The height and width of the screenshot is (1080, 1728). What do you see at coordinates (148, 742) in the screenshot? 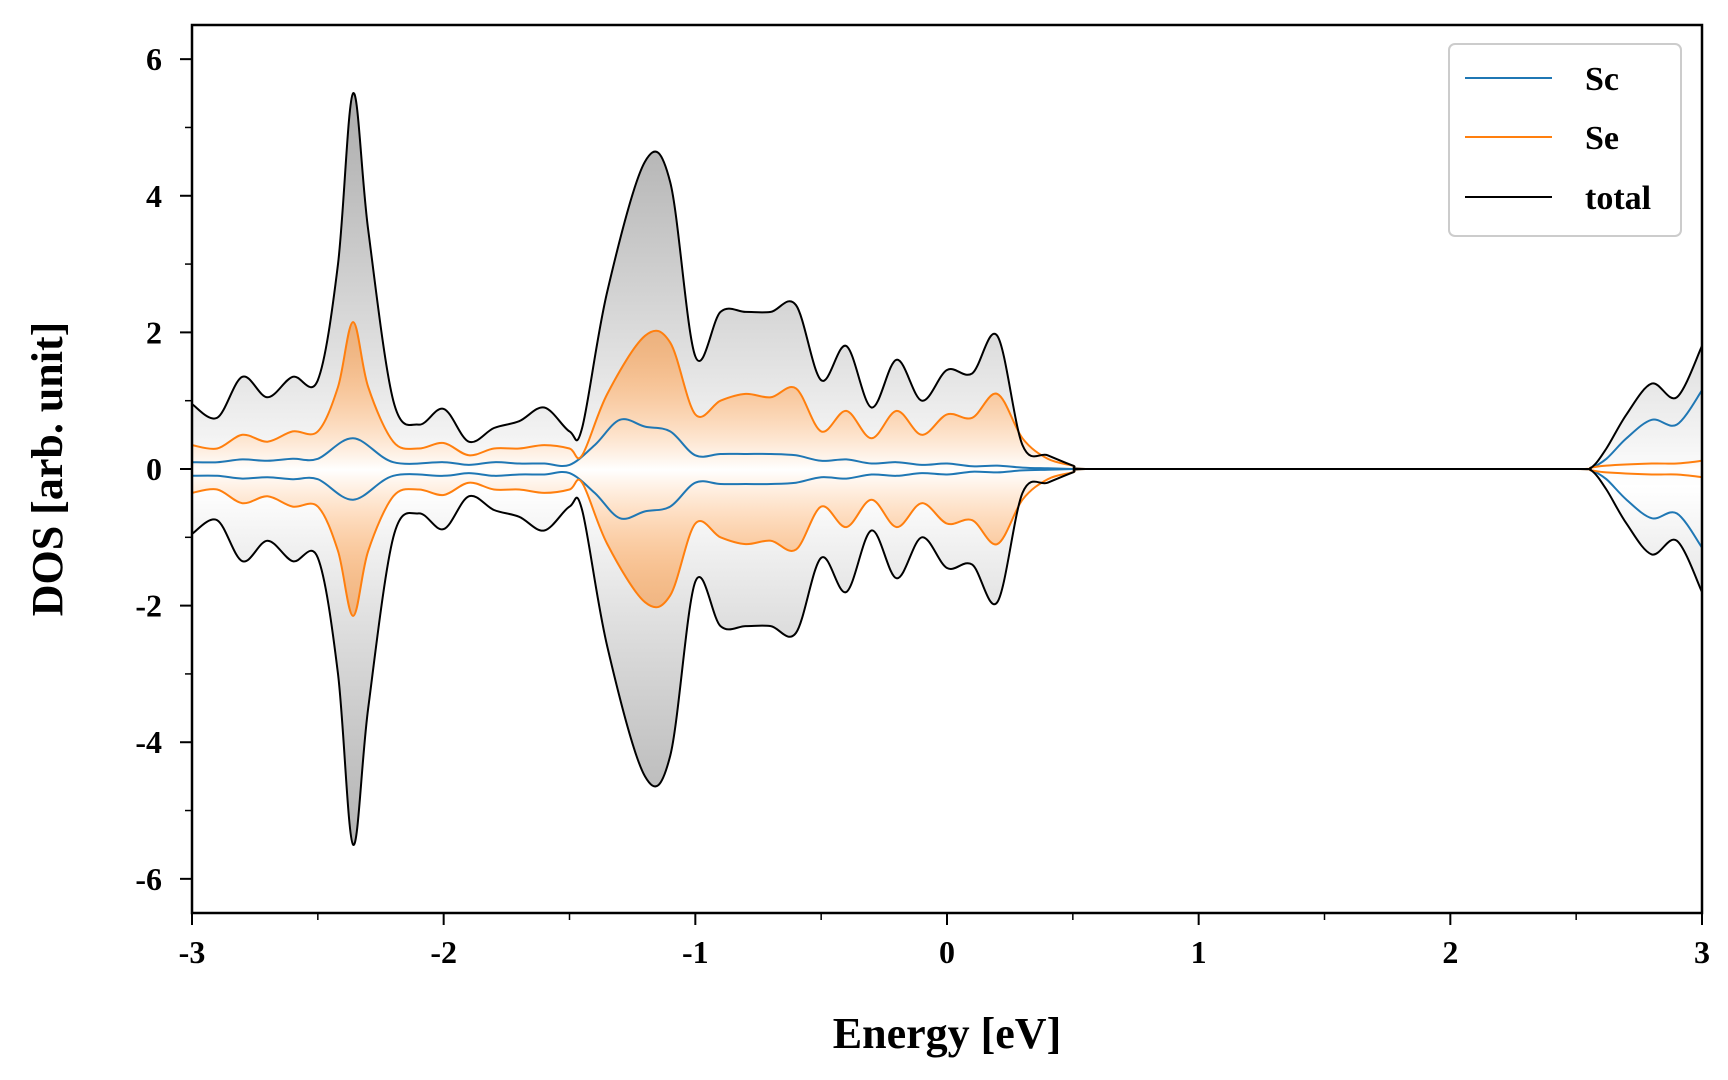
I see `y-tick-label: -4` at bounding box center [148, 742].